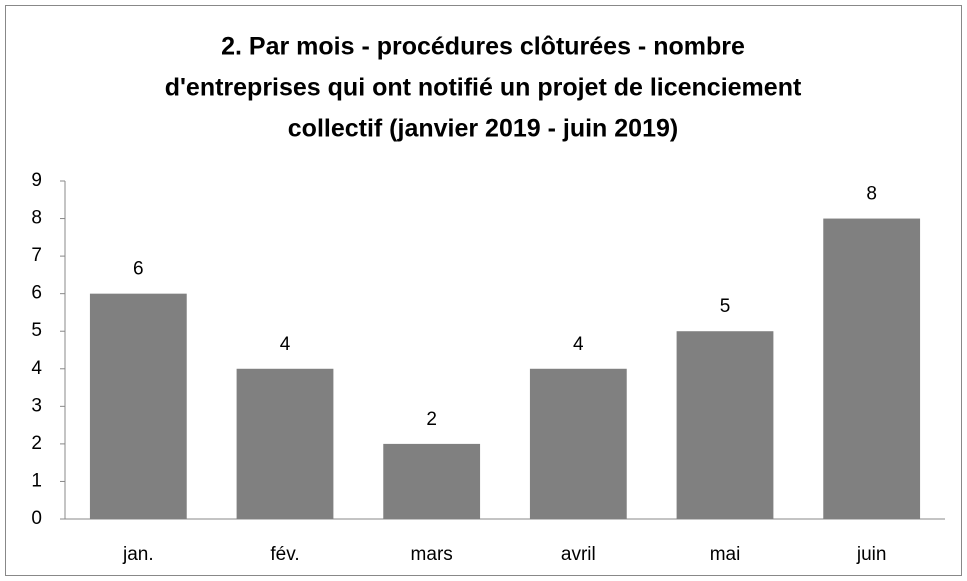 The image size is (967, 581). Describe the element at coordinates (432, 554) in the screenshot. I see `x-tick-label: mars` at that location.